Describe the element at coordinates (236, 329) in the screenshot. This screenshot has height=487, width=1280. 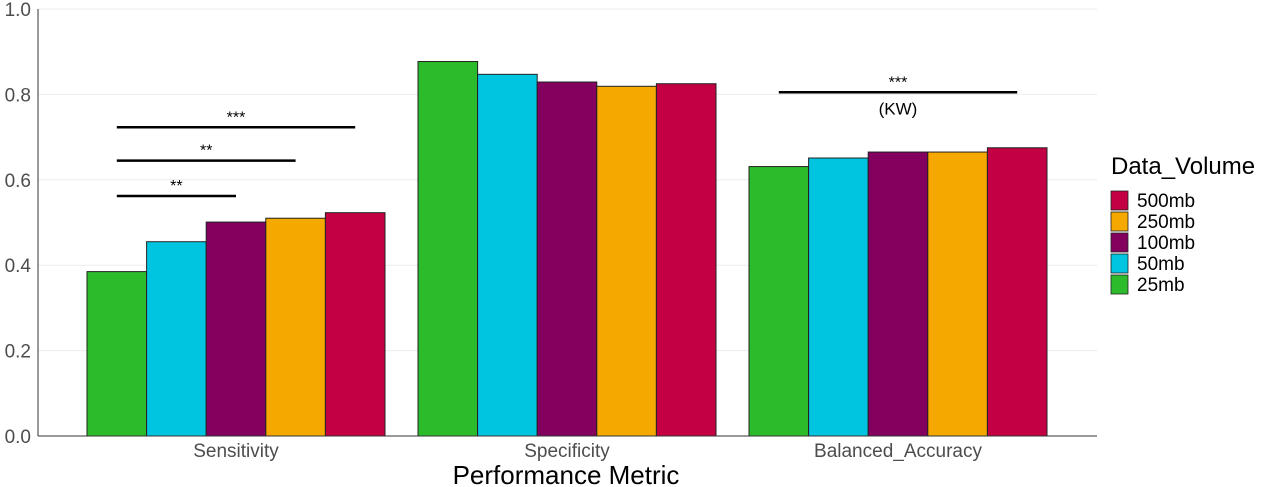
I see `bar-100mb-sensitivity` at that location.